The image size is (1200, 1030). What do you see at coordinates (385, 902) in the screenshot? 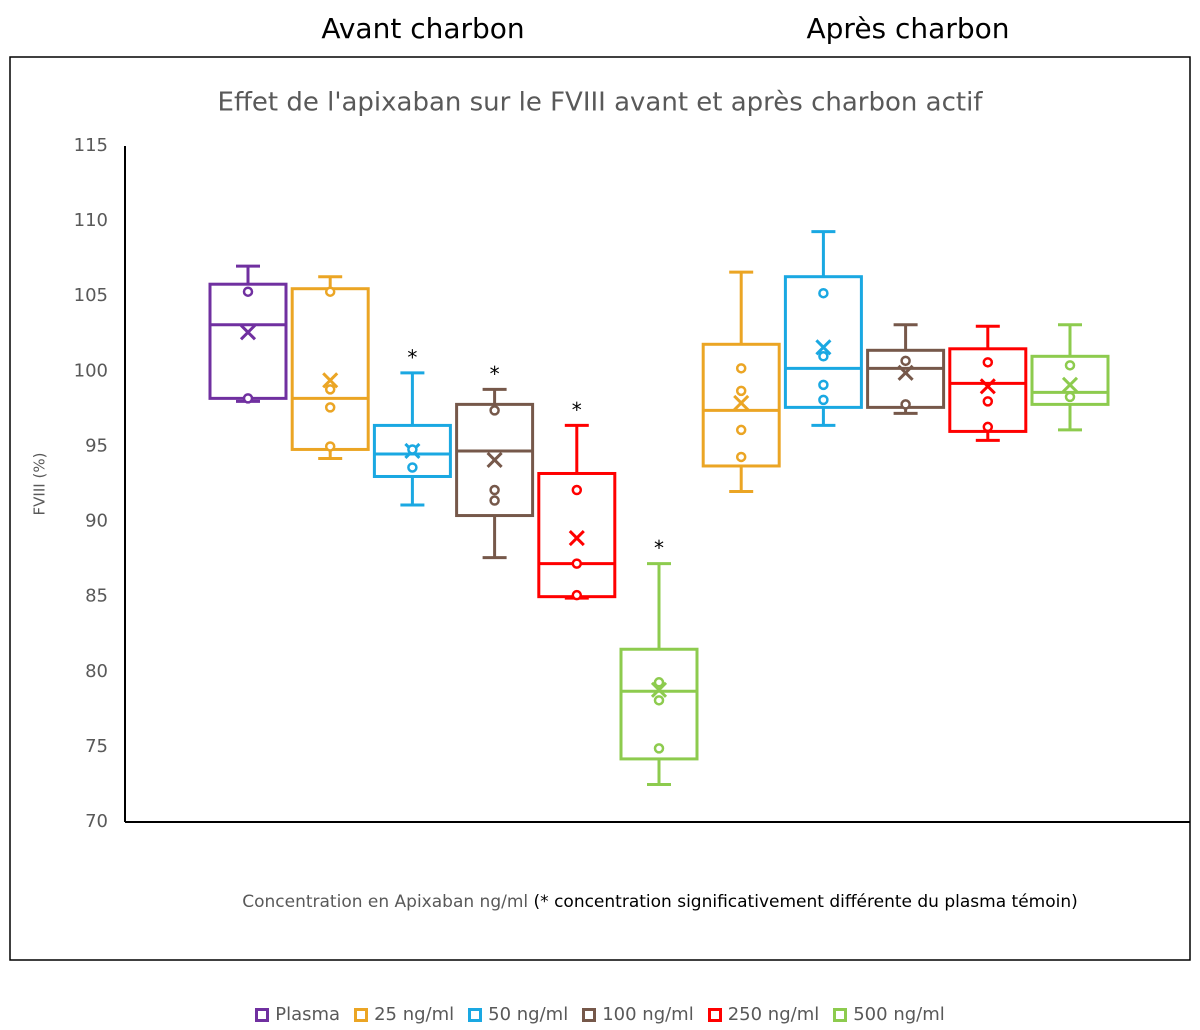
I see `x-axis-title: Concentration en Apixaban ng/ml` at bounding box center [385, 902].